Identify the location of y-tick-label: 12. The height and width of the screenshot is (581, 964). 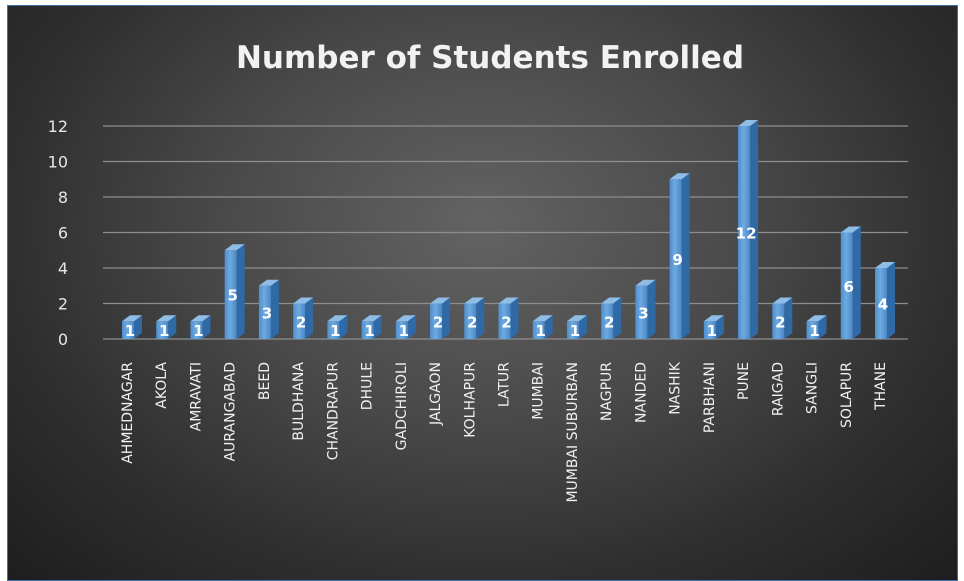
(58, 126).